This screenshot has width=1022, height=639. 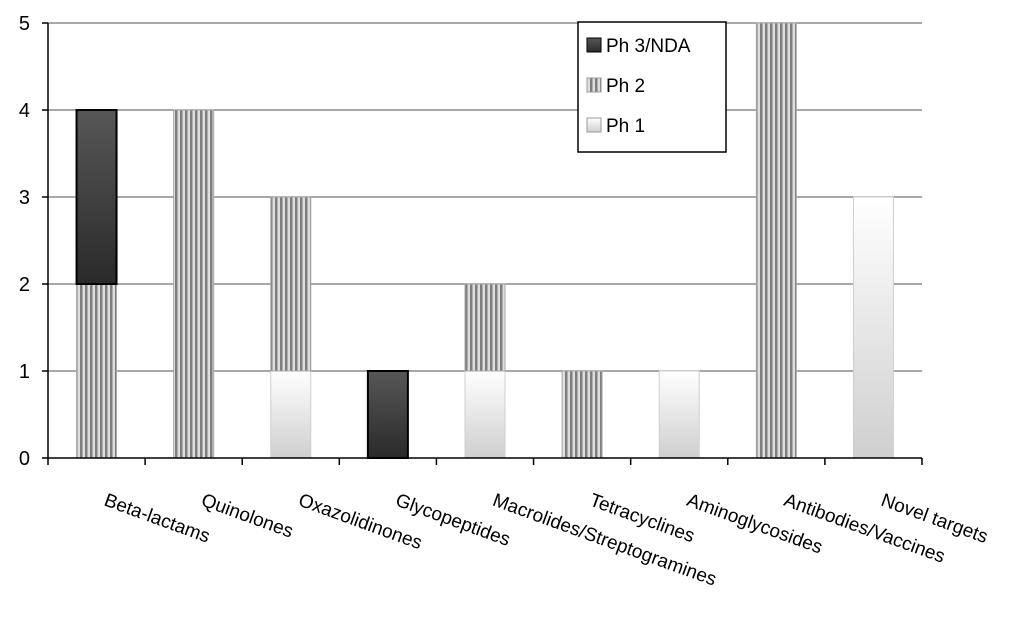 I want to click on y-tick-label: 1, so click(x=24, y=372).